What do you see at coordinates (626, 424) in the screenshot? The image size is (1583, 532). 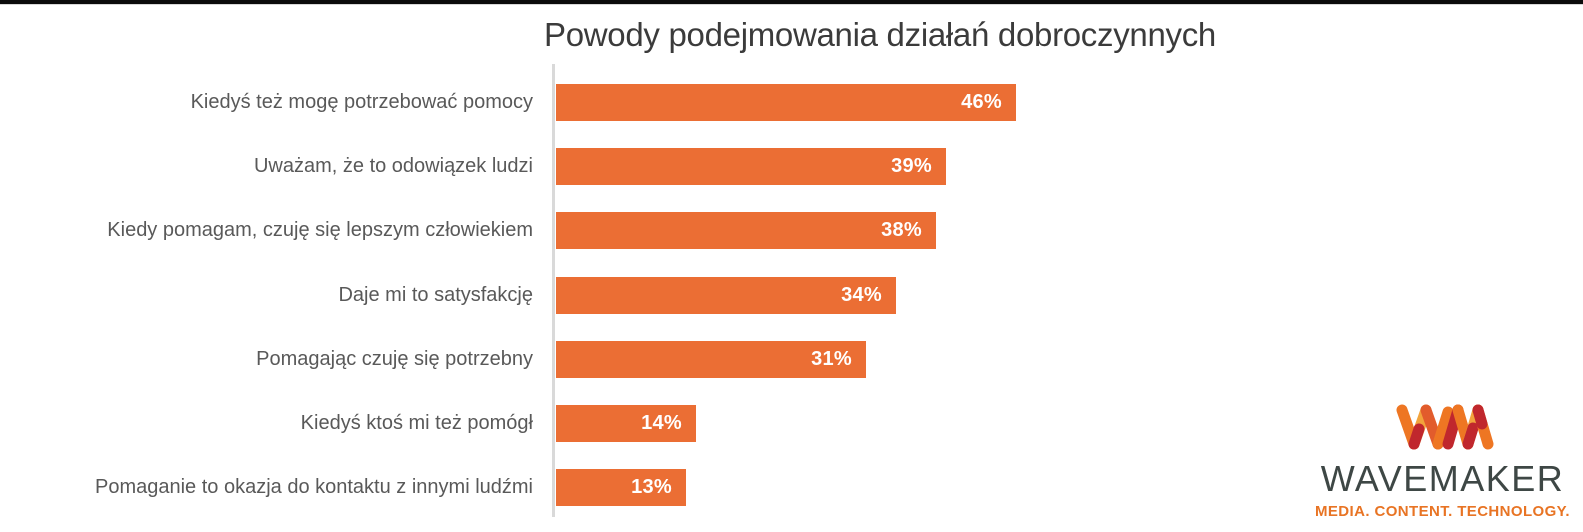 I see `bar: 14%` at bounding box center [626, 424].